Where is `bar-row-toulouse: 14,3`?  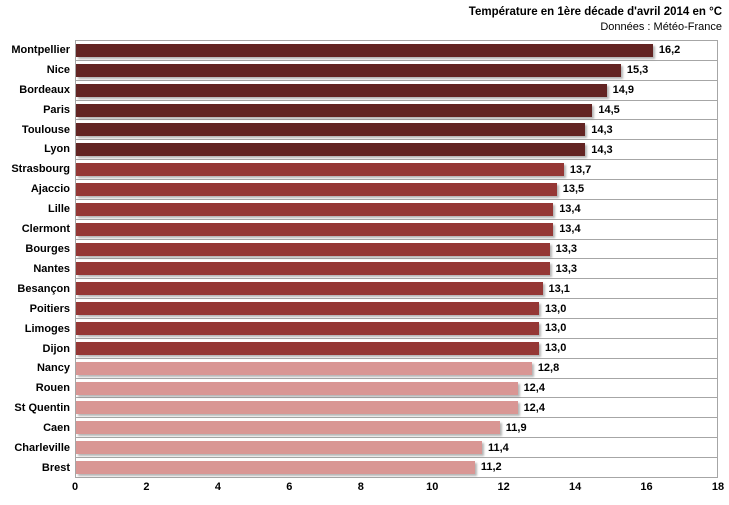 bar-row-toulouse: 14,3 is located at coordinates (396, 130).